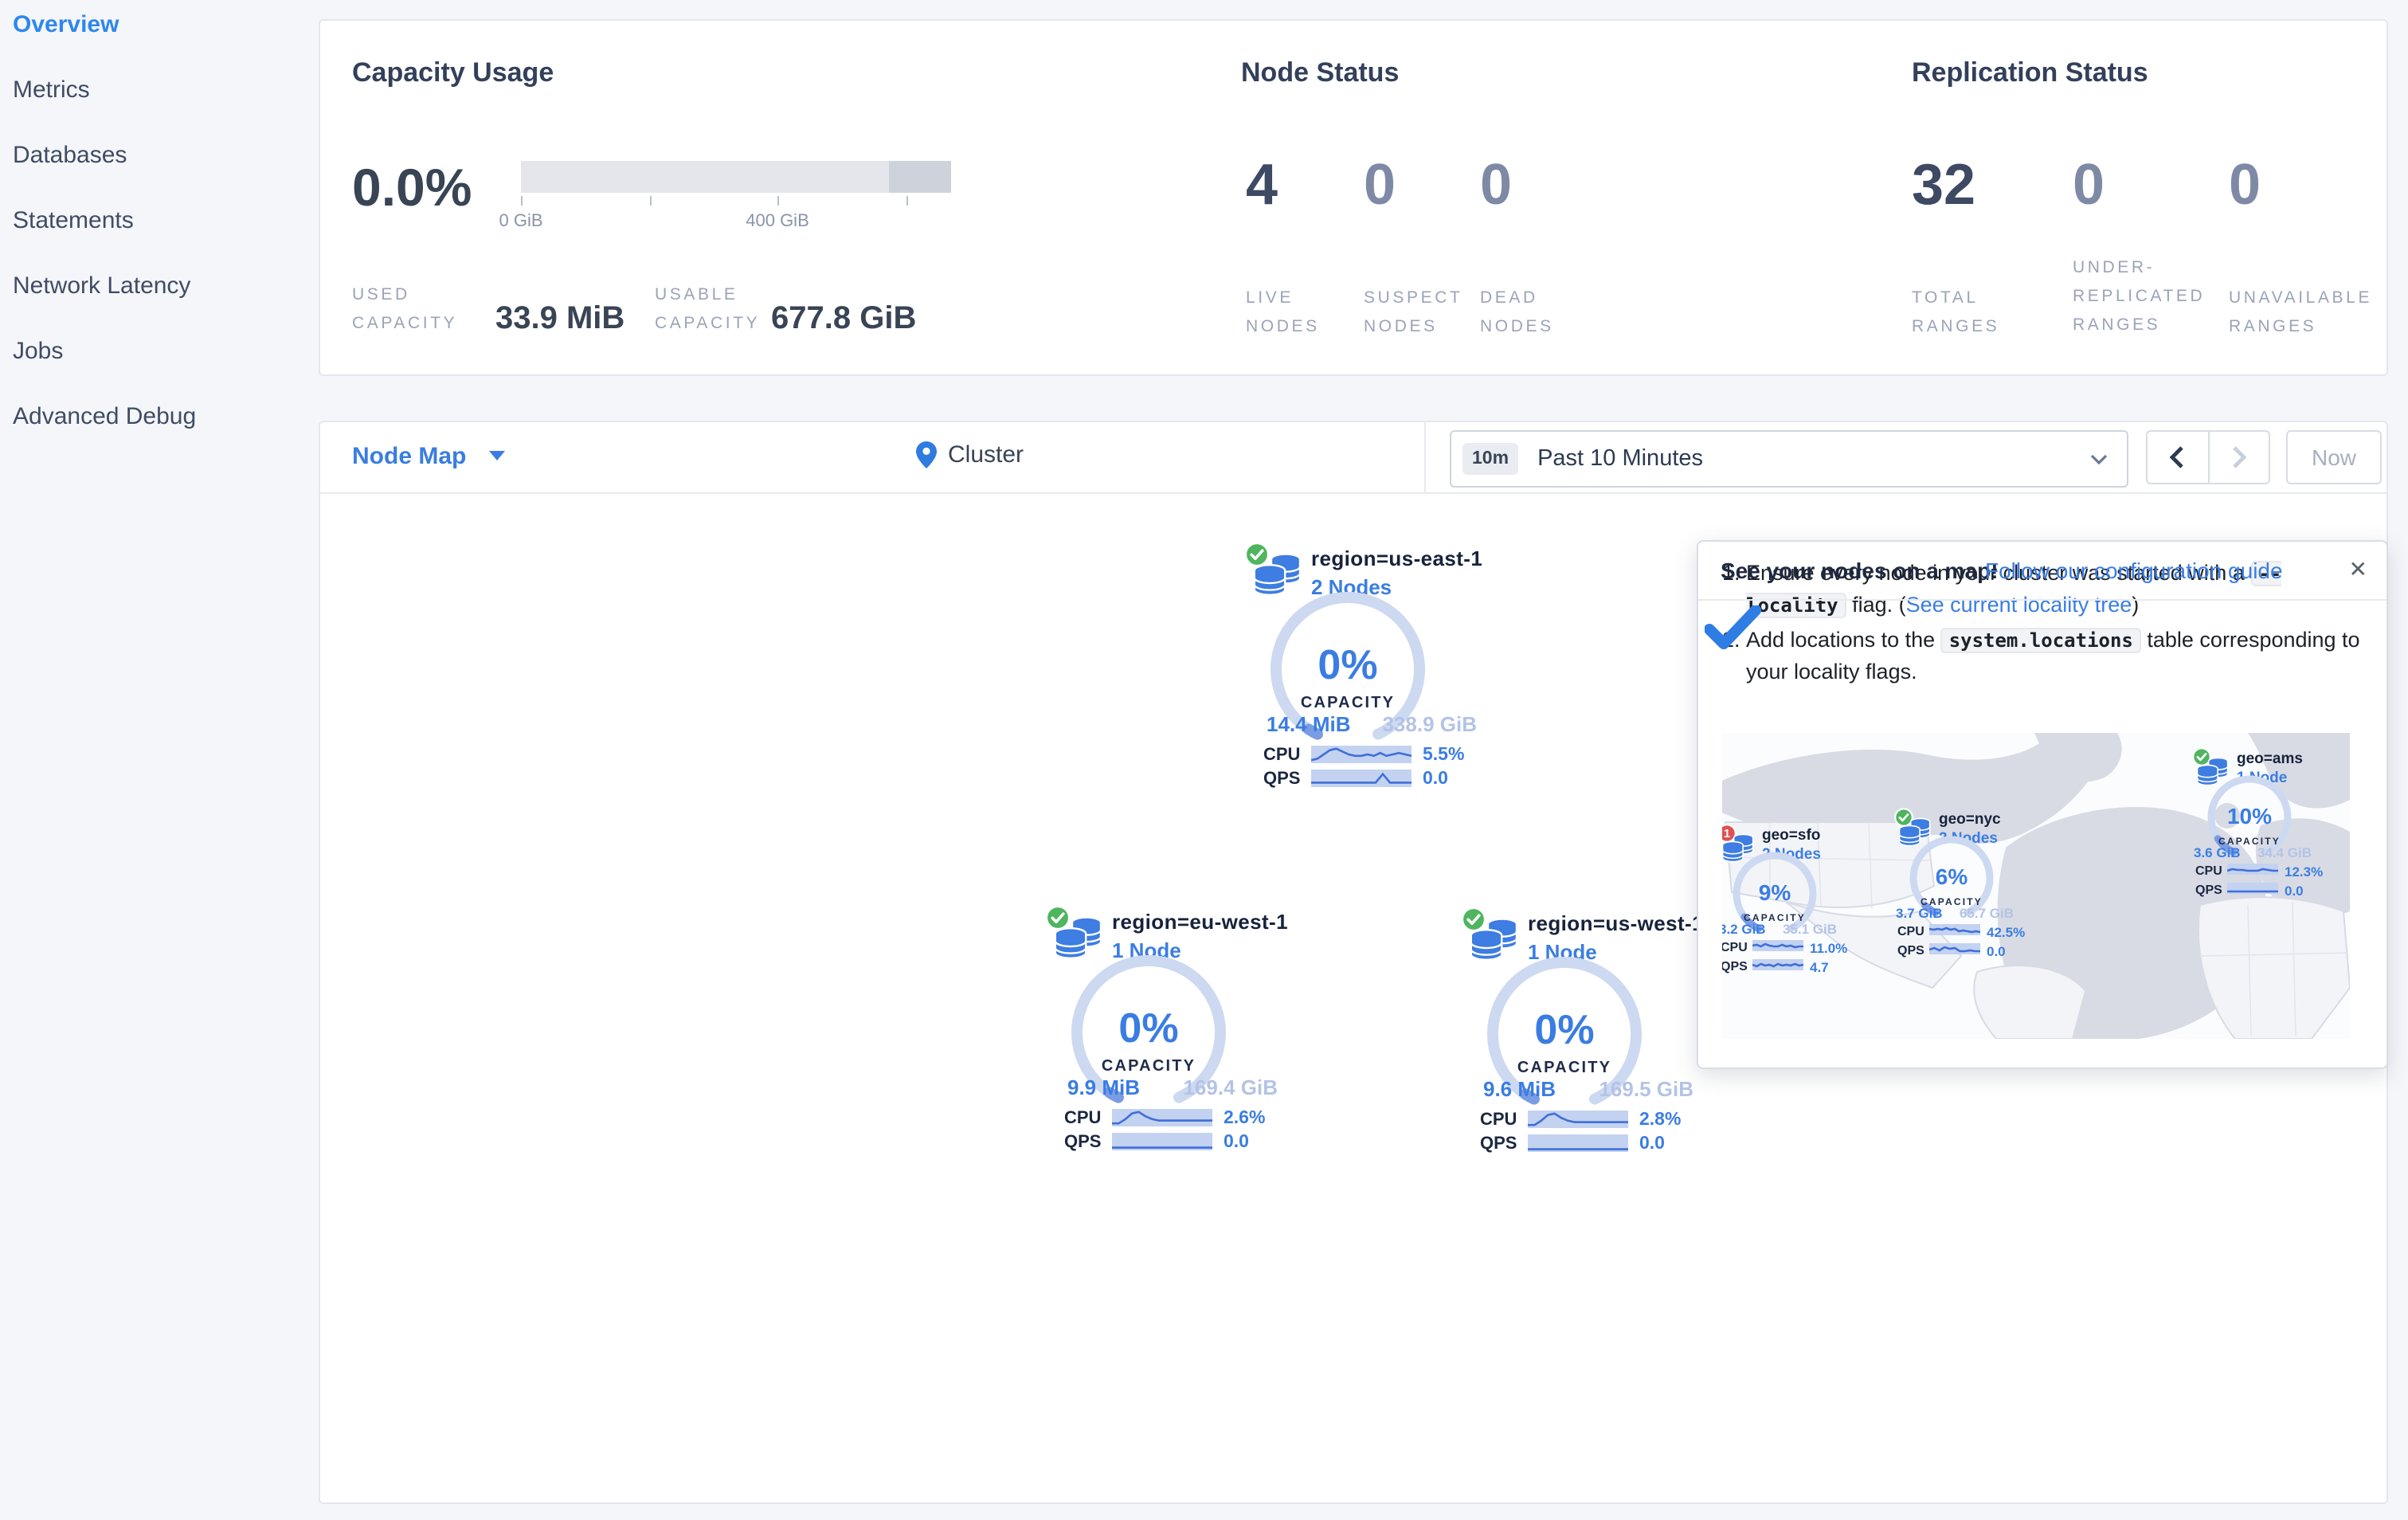 Image resolution: width=2408 pixels, height=1520 pixels. What do you see at coordinates (1820, 967) in the screenshot?
I see `qps-value: 4.7` at bounding box center [1820, 967].